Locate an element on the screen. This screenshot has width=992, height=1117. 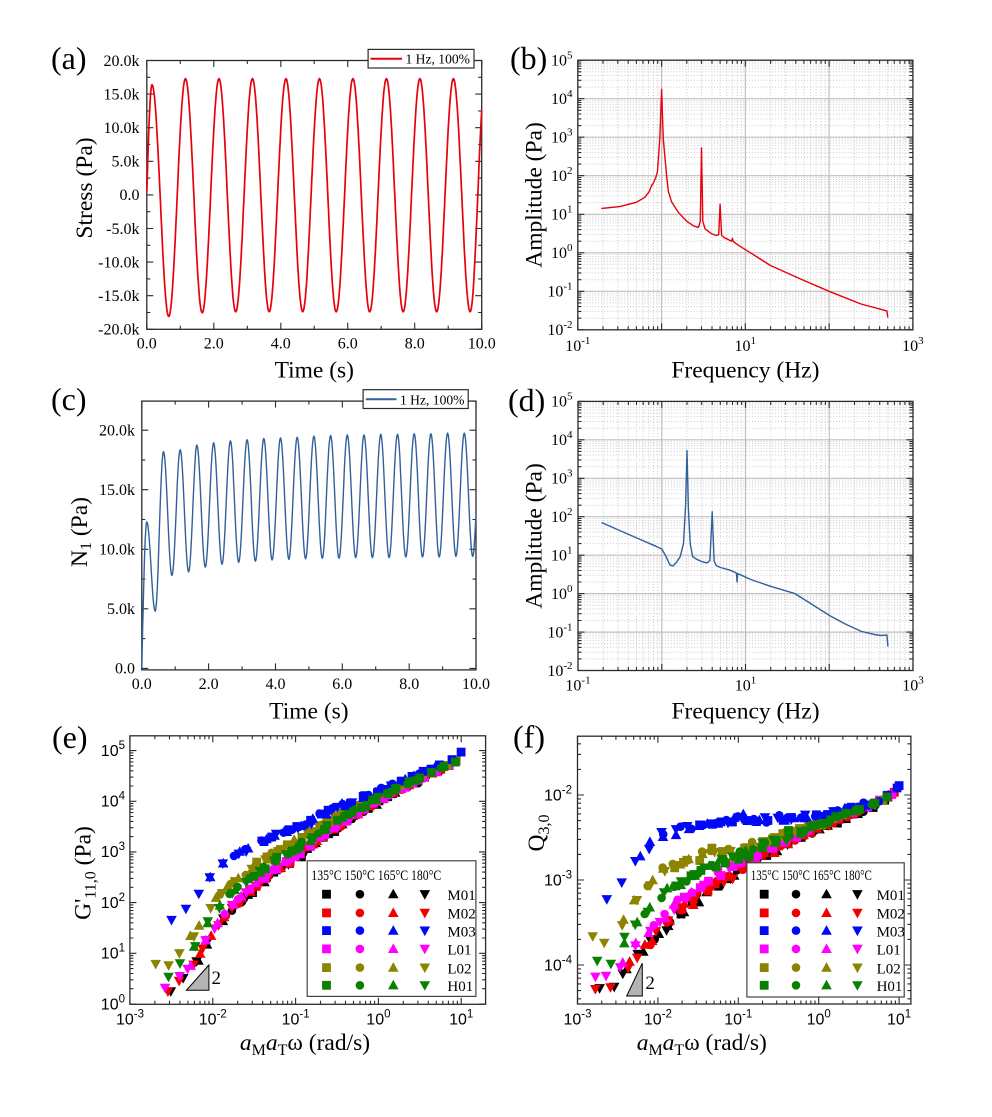
svg-text: -15.0k is located at coordinates (118, 296).